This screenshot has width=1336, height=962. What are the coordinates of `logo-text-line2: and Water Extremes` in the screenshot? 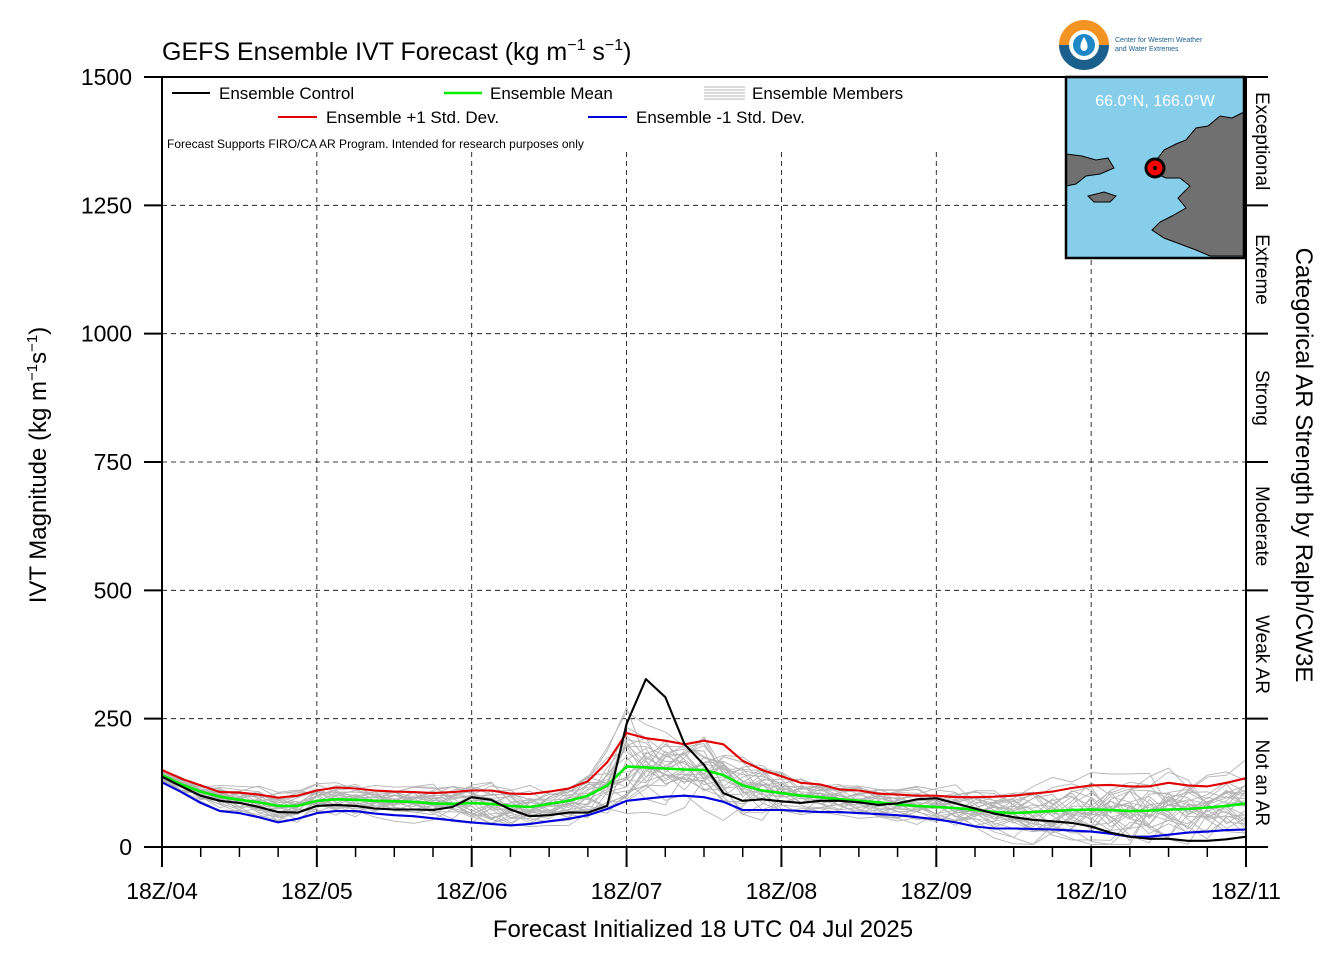 It's located at (1147, 49).